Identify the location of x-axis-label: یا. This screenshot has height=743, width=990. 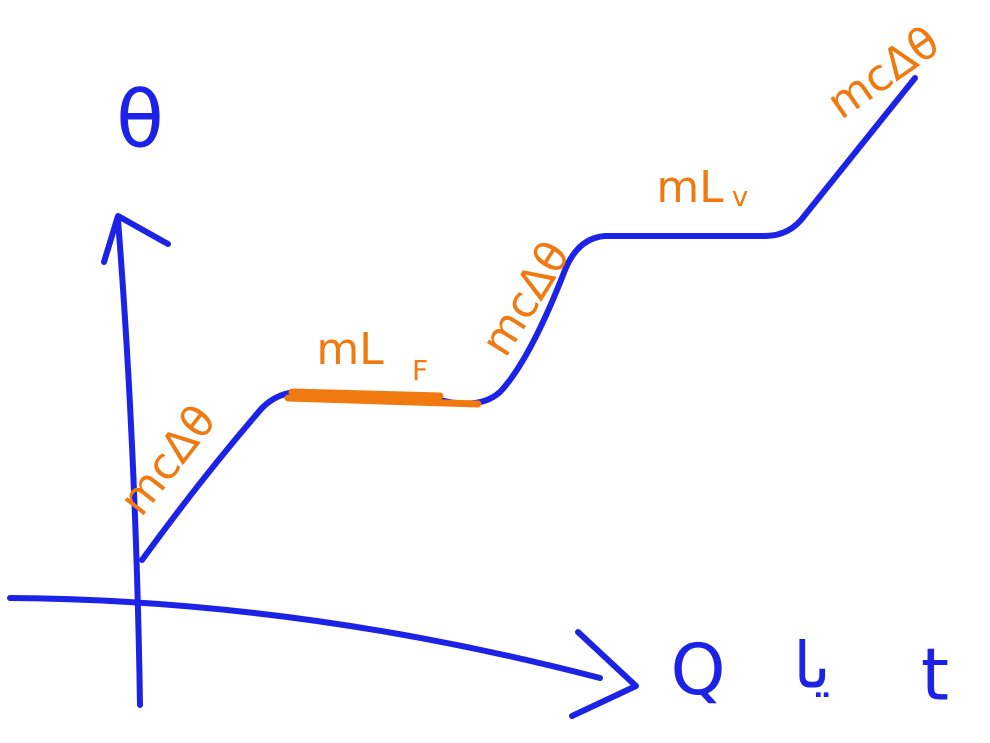
(811, 667).